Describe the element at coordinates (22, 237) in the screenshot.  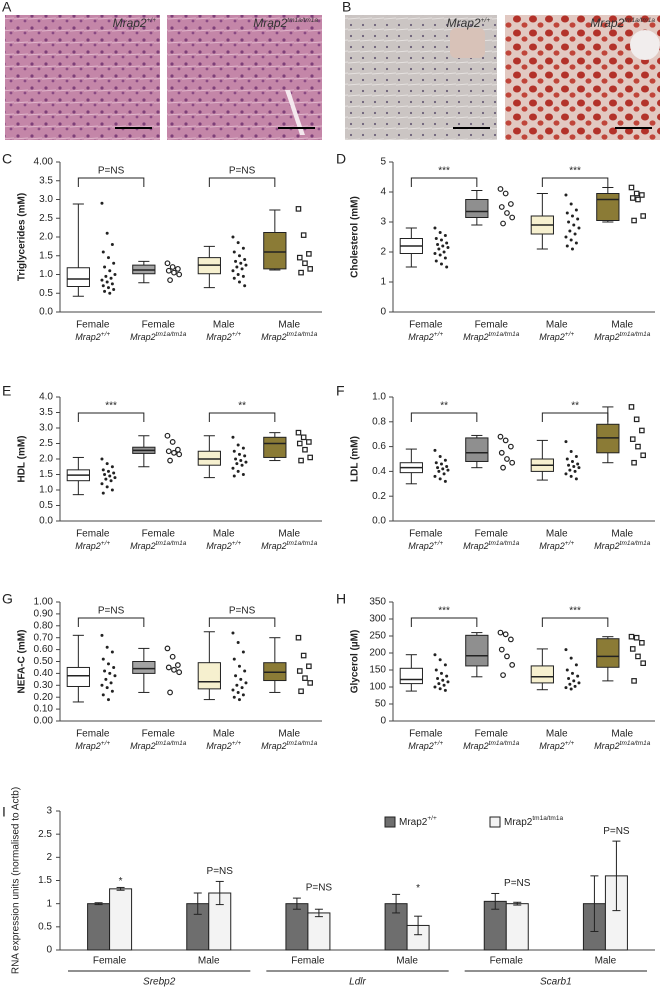
I see `y-axis-label: Triglycerides (mM)` at that location.